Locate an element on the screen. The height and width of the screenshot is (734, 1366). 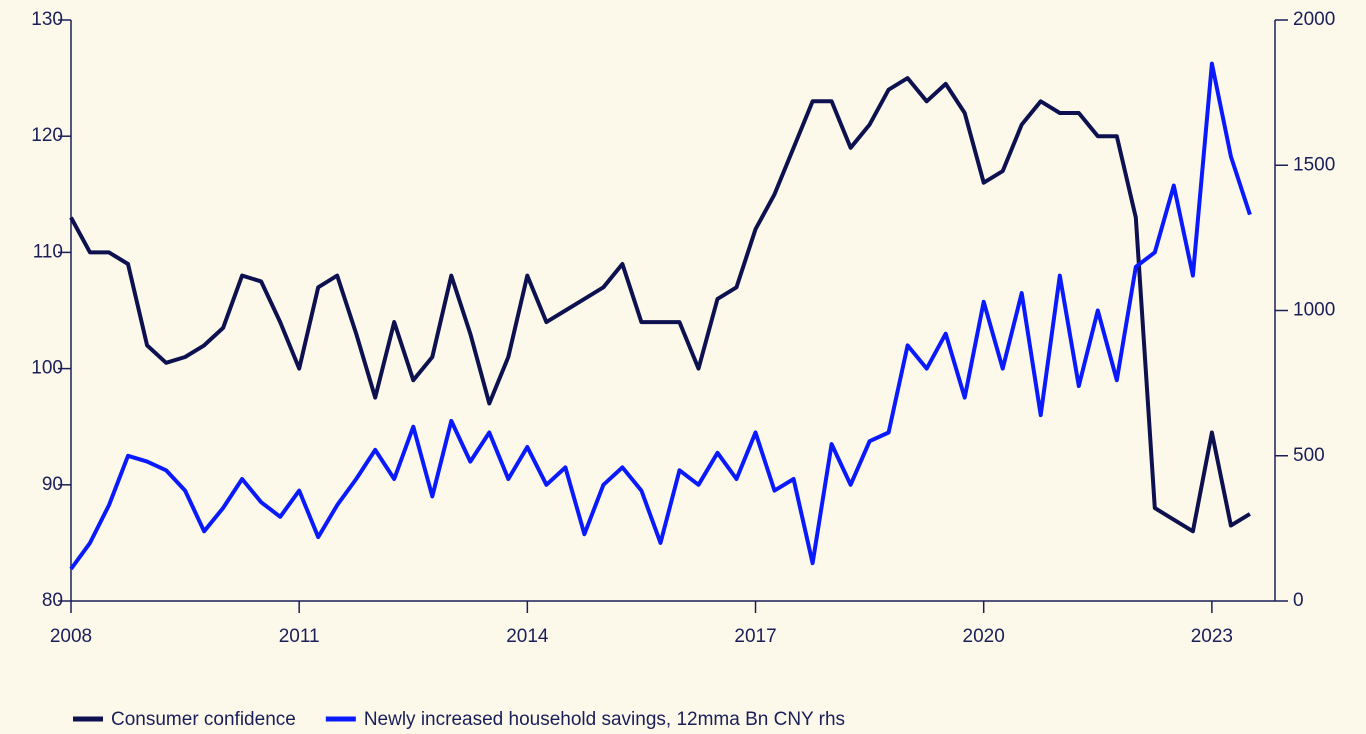
x-tick-label: 2008 is located at coordinates (71, 636).